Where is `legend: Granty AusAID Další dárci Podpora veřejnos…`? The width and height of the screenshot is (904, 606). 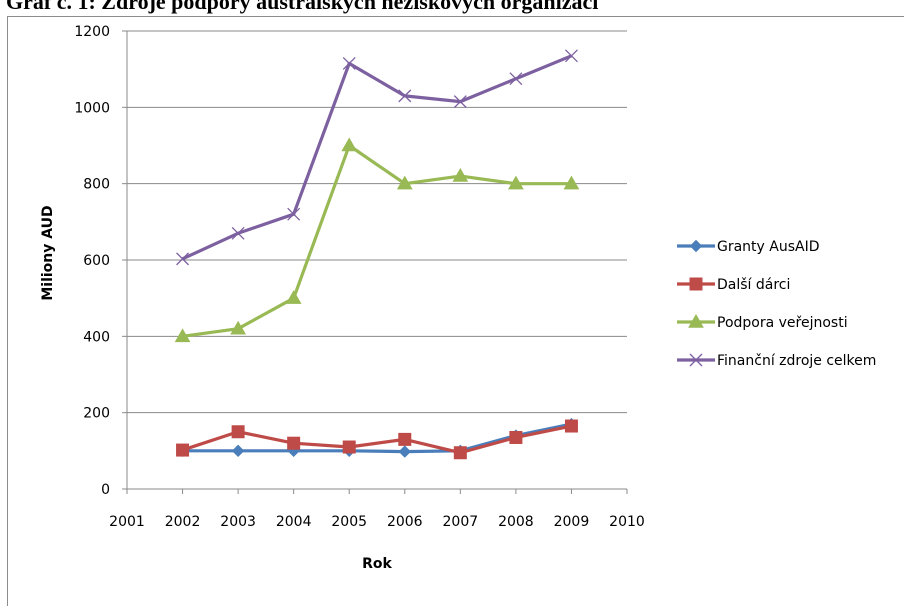
legend: Granty AusAID Další dárci Podpora veřejnos… is located at coordinates (776, 304).